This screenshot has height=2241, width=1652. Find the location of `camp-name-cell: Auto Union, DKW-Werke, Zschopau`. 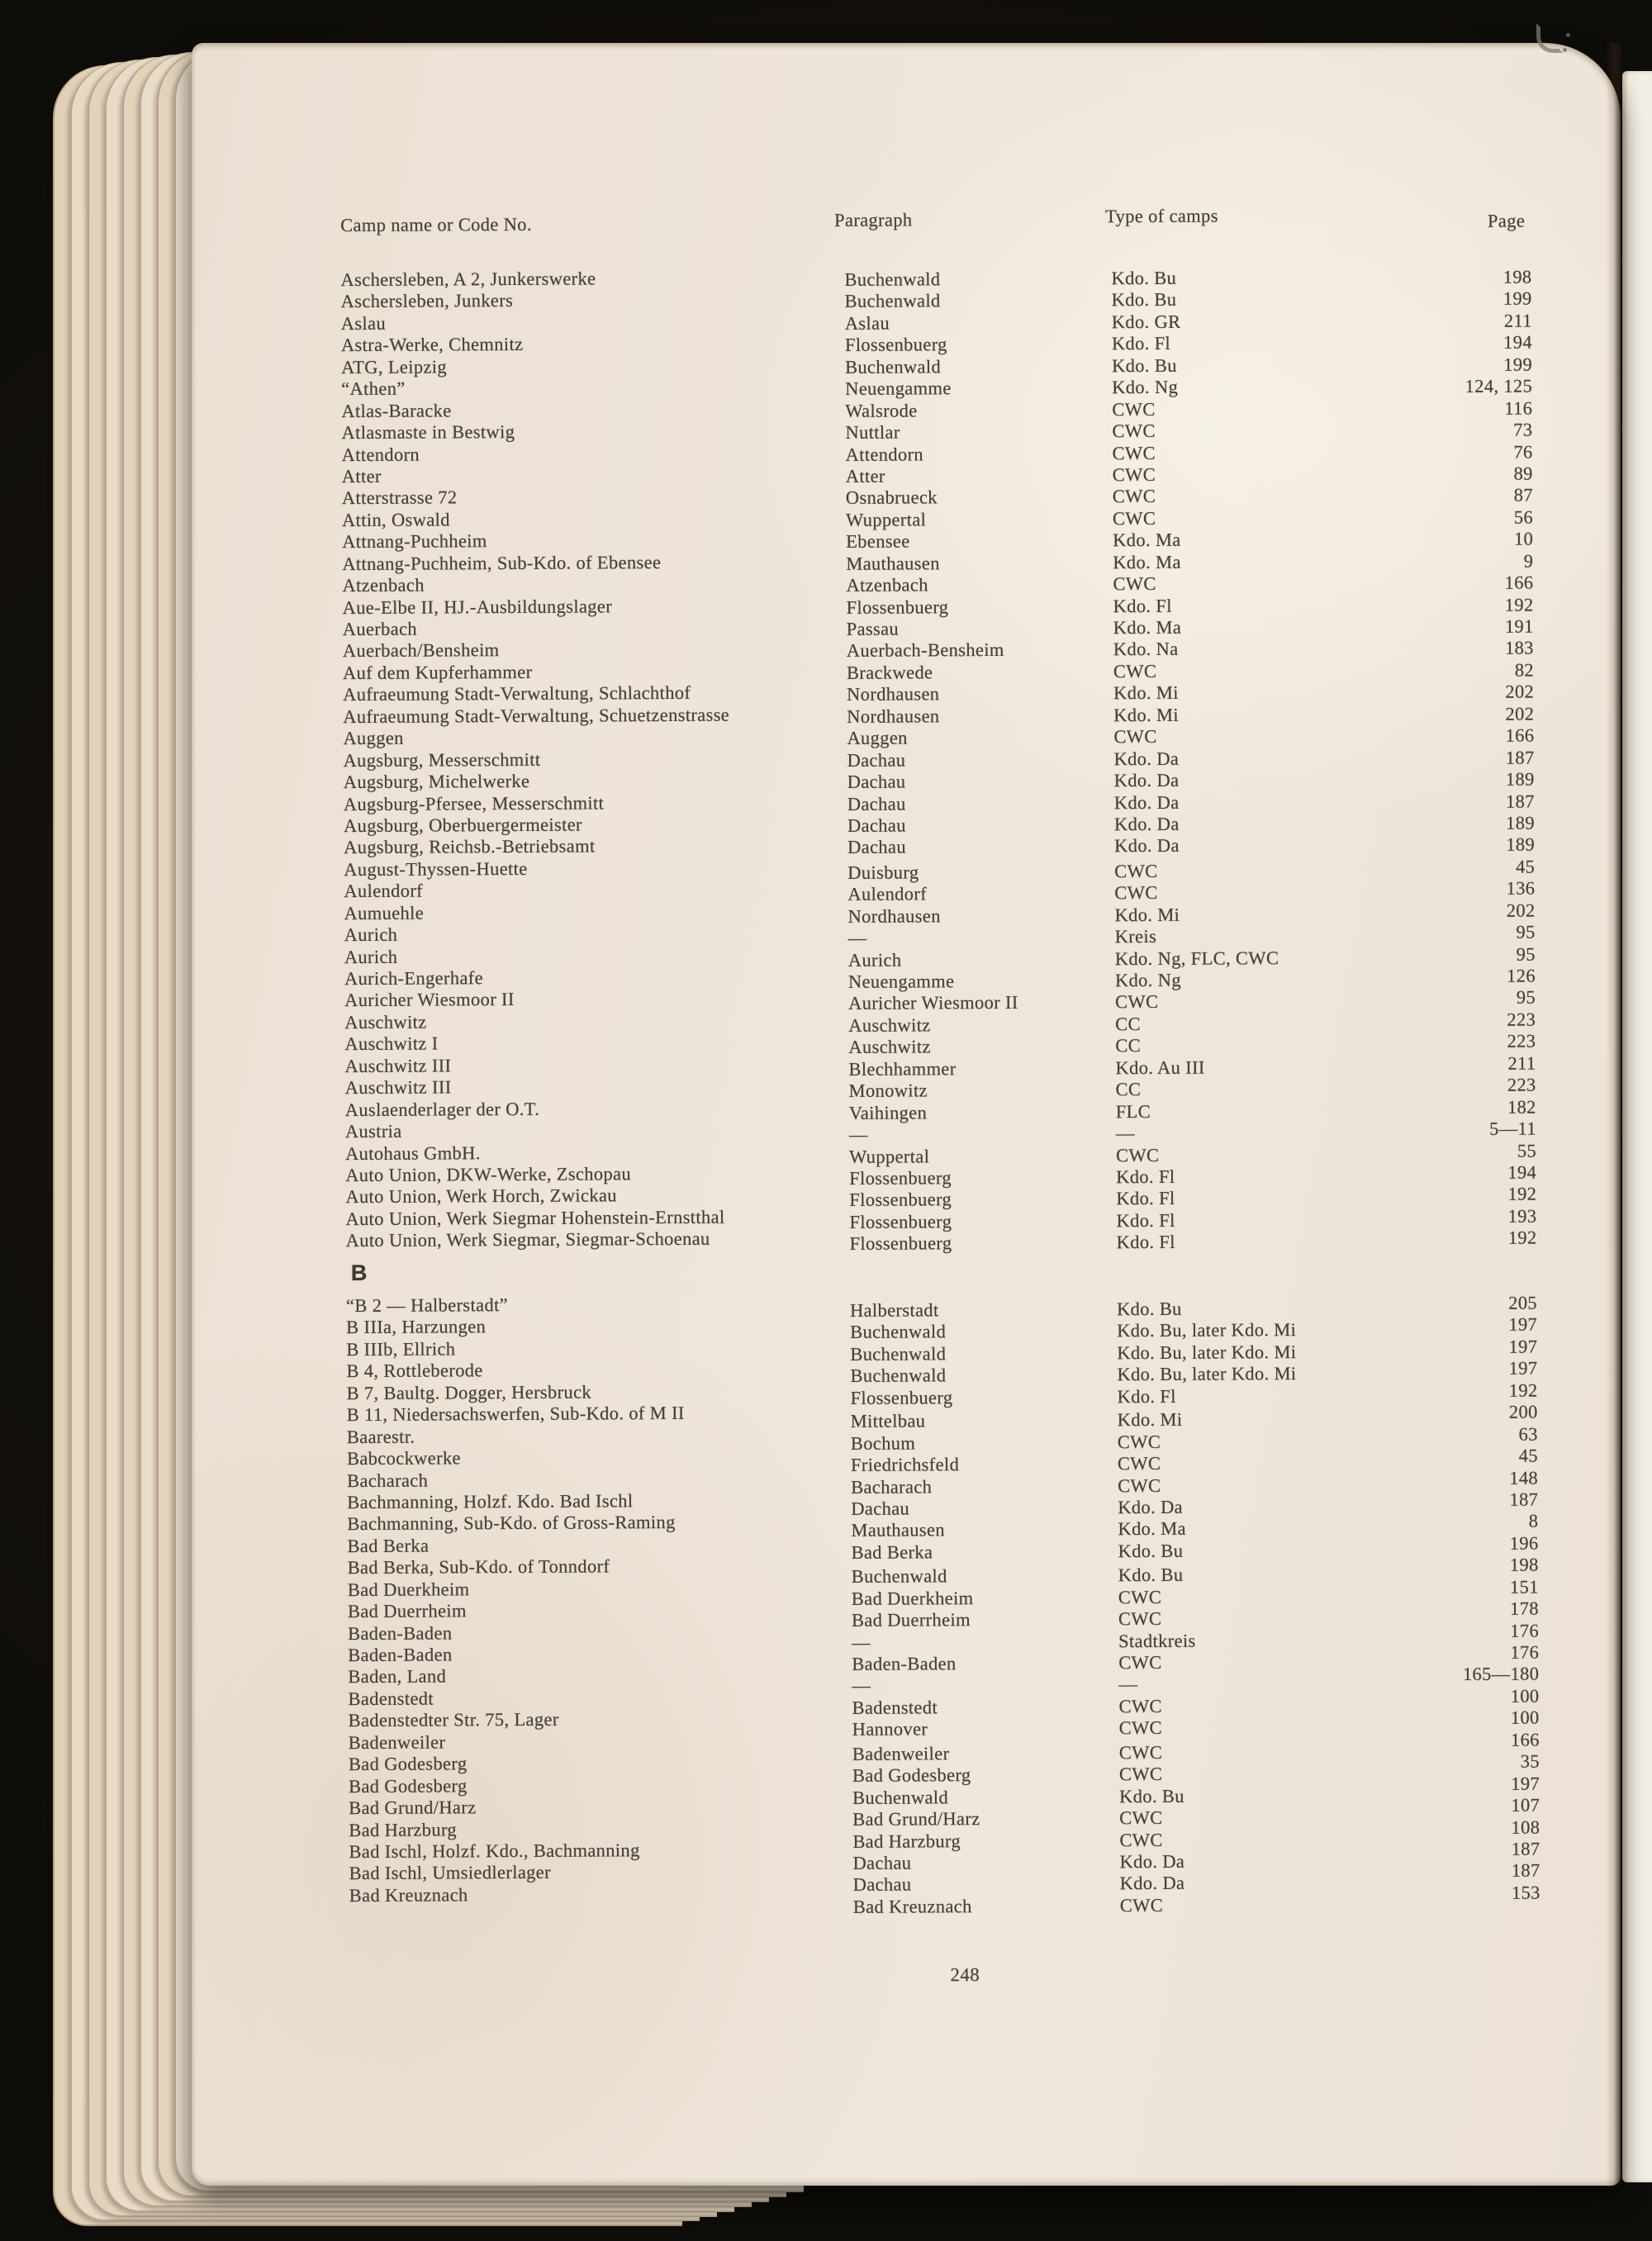

camp-name-cell: Auto Union, DKW-Werke, Zschopau is located at coordinates (488, 1174).